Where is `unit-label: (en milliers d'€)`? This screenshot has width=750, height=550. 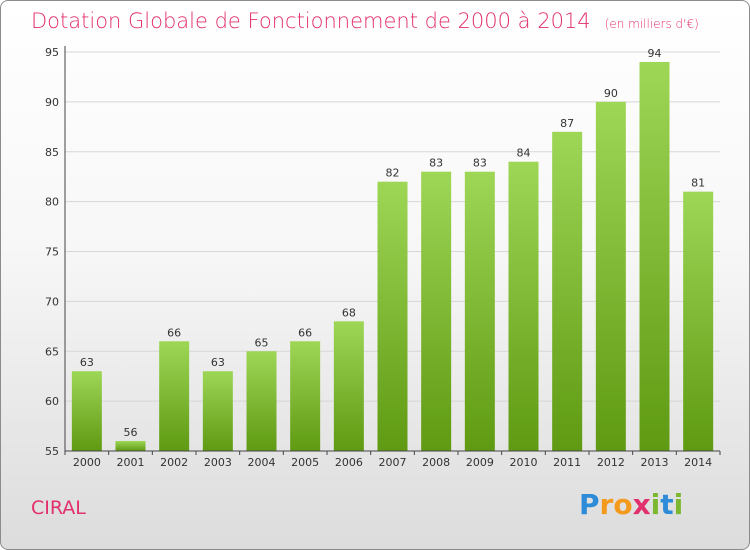
unit-label: (en milliers d'€) is located at coordinates (651, 24).